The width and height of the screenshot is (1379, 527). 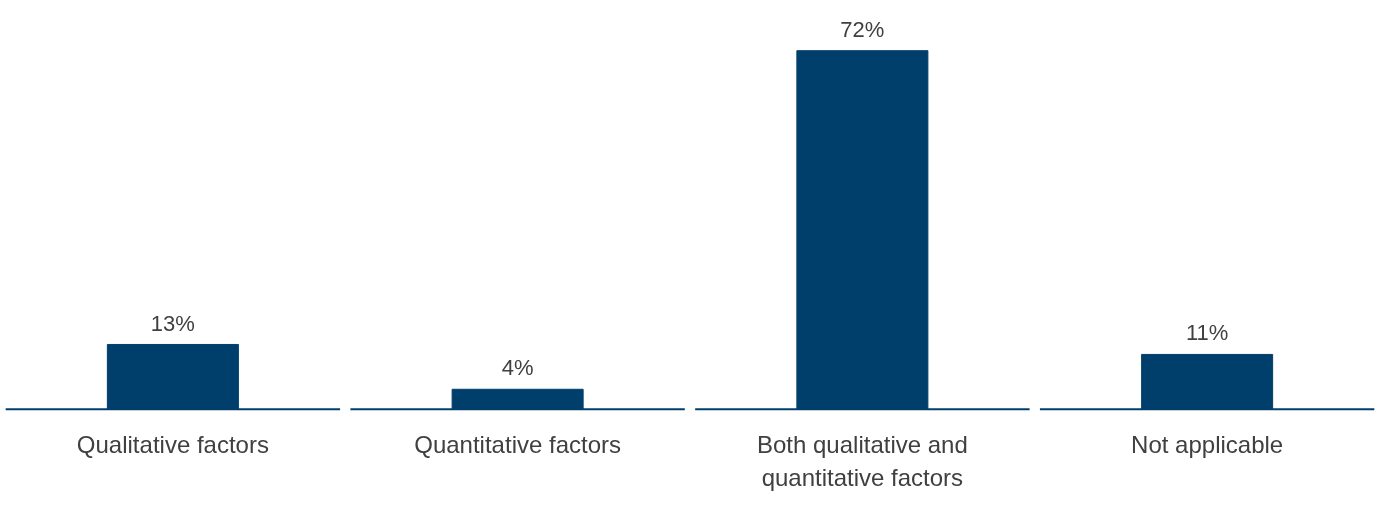 I want to click on data-label: 72%, so click(x=862, y=29).